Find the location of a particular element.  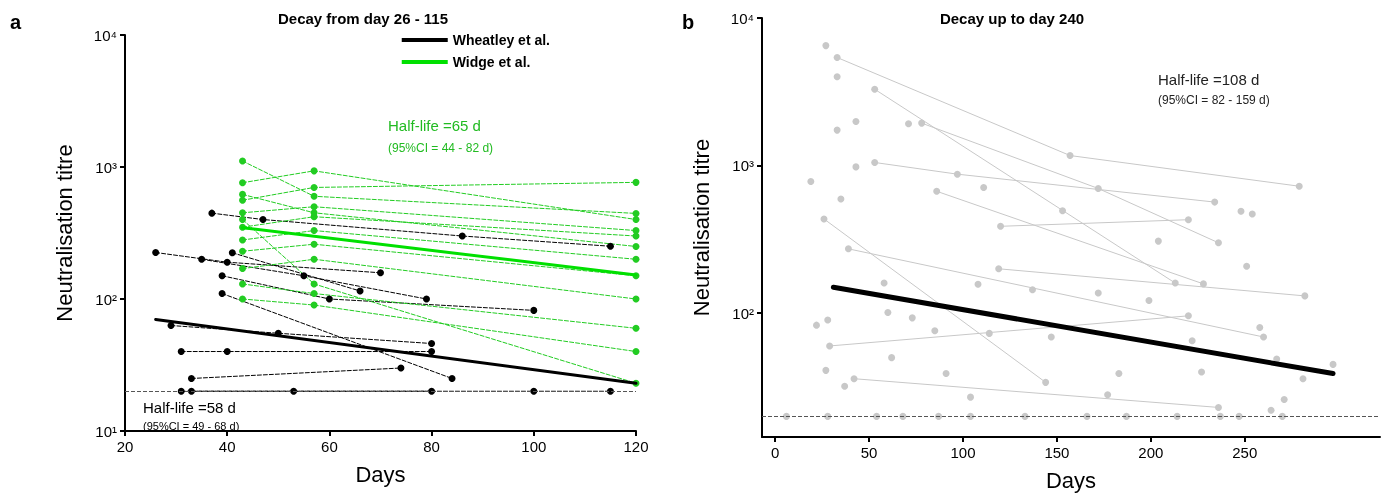

x-tick-label: 20 is located at coordinates (125, 446).